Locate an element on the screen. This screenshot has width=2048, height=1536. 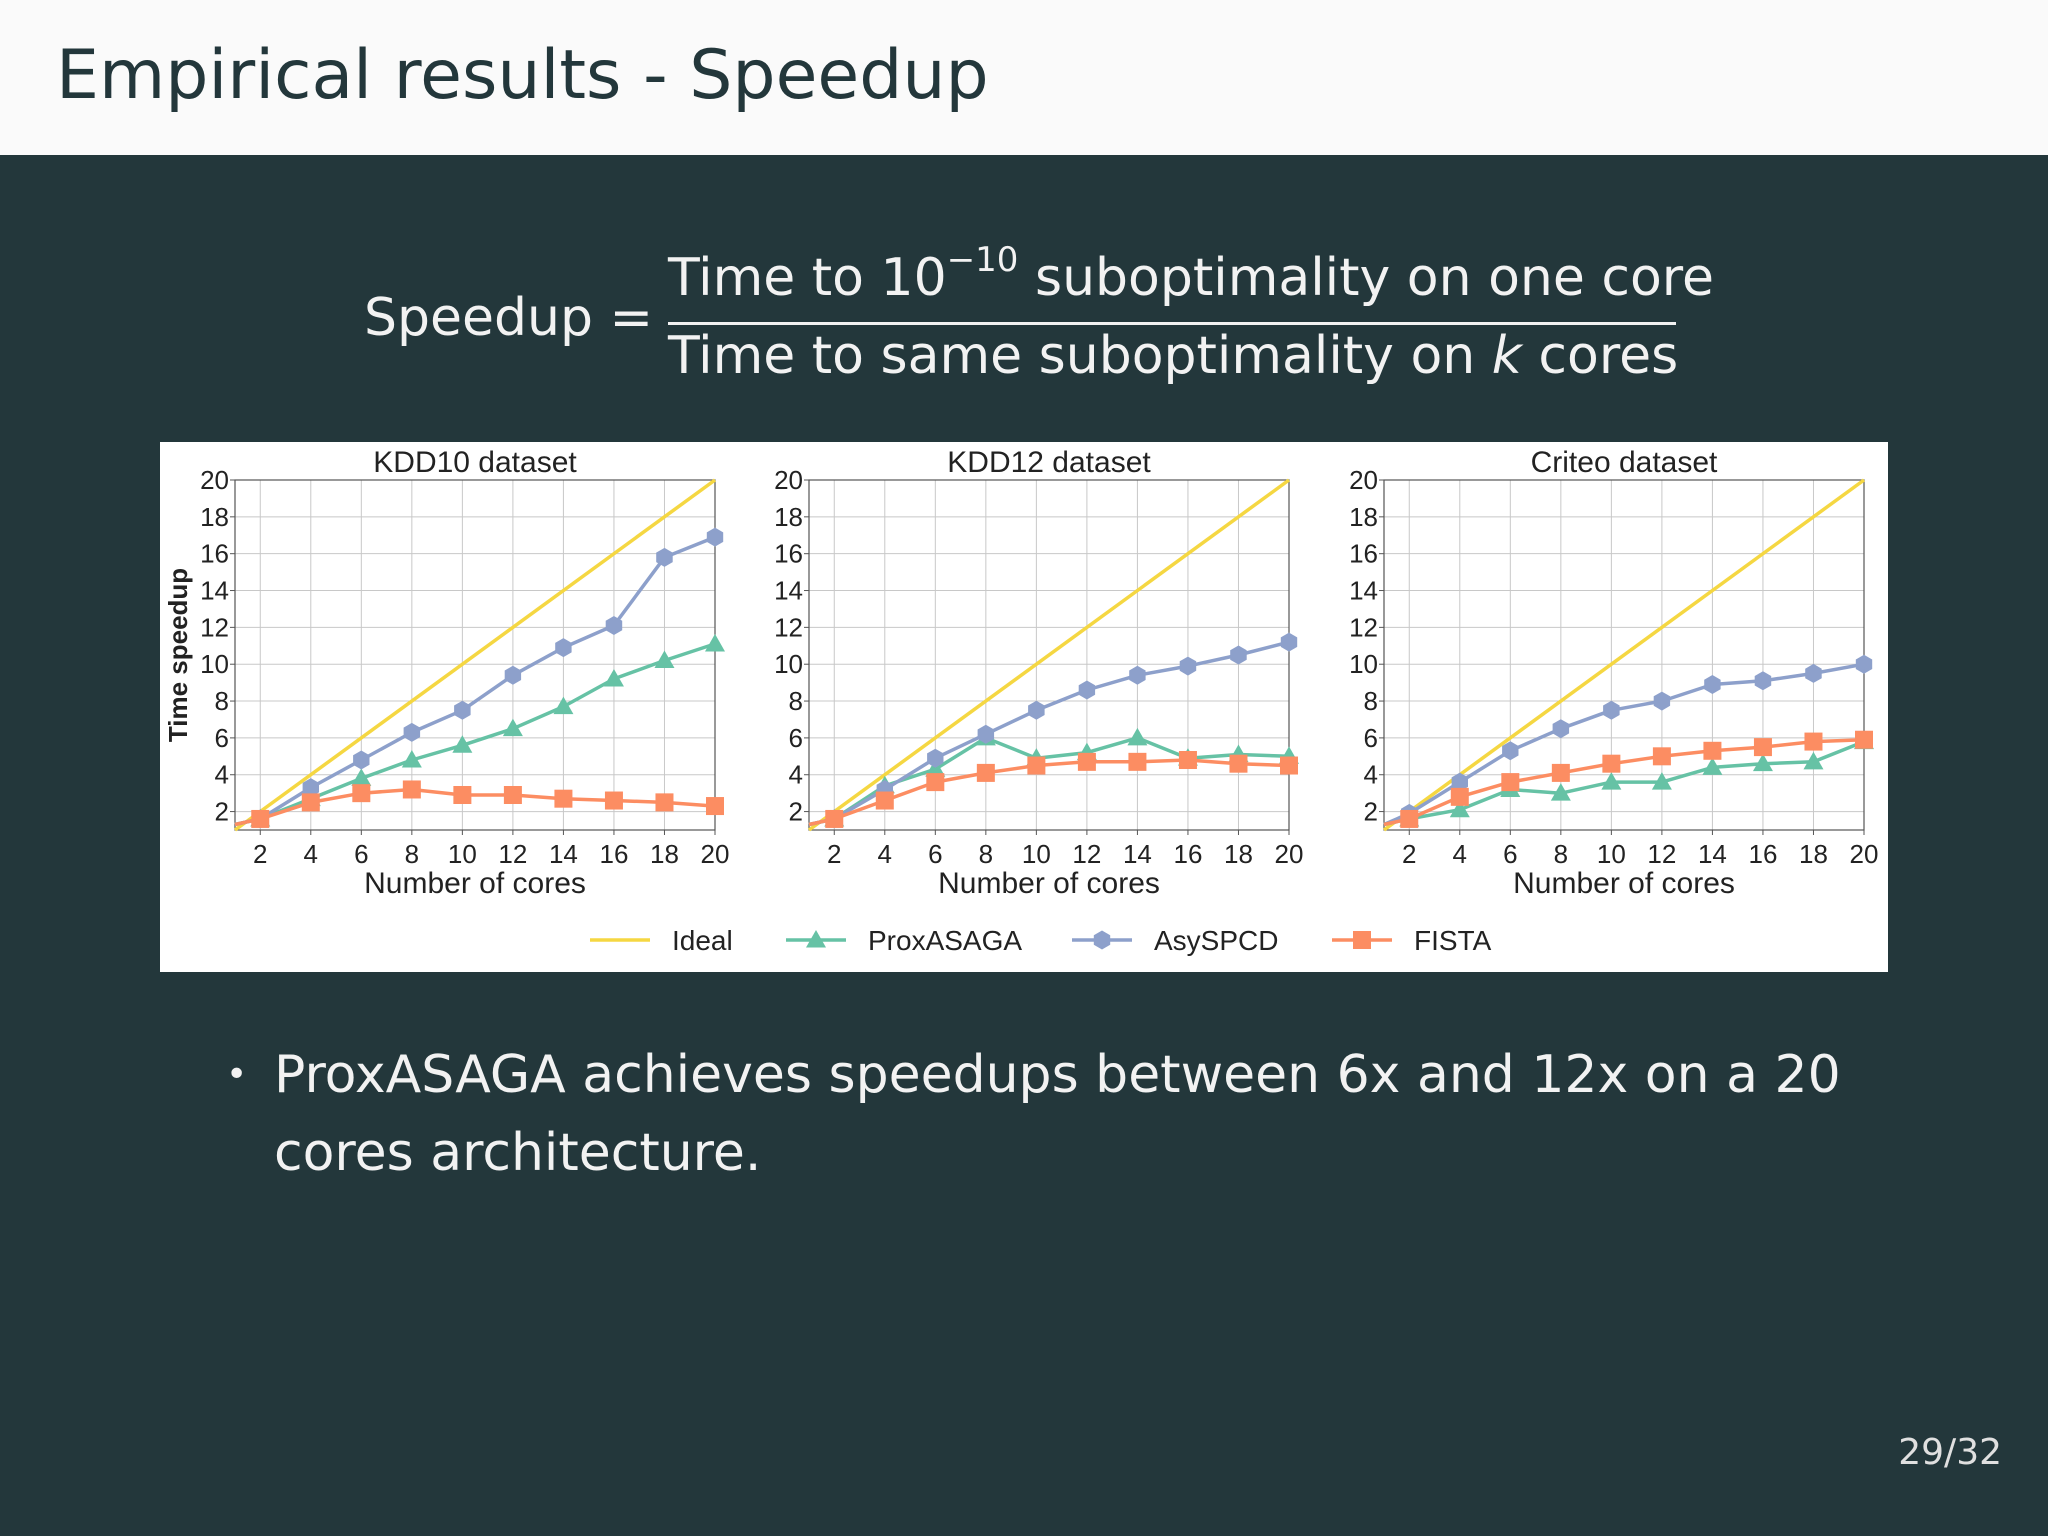
y-tick-label: 4 is located at coordinates (222, 775).